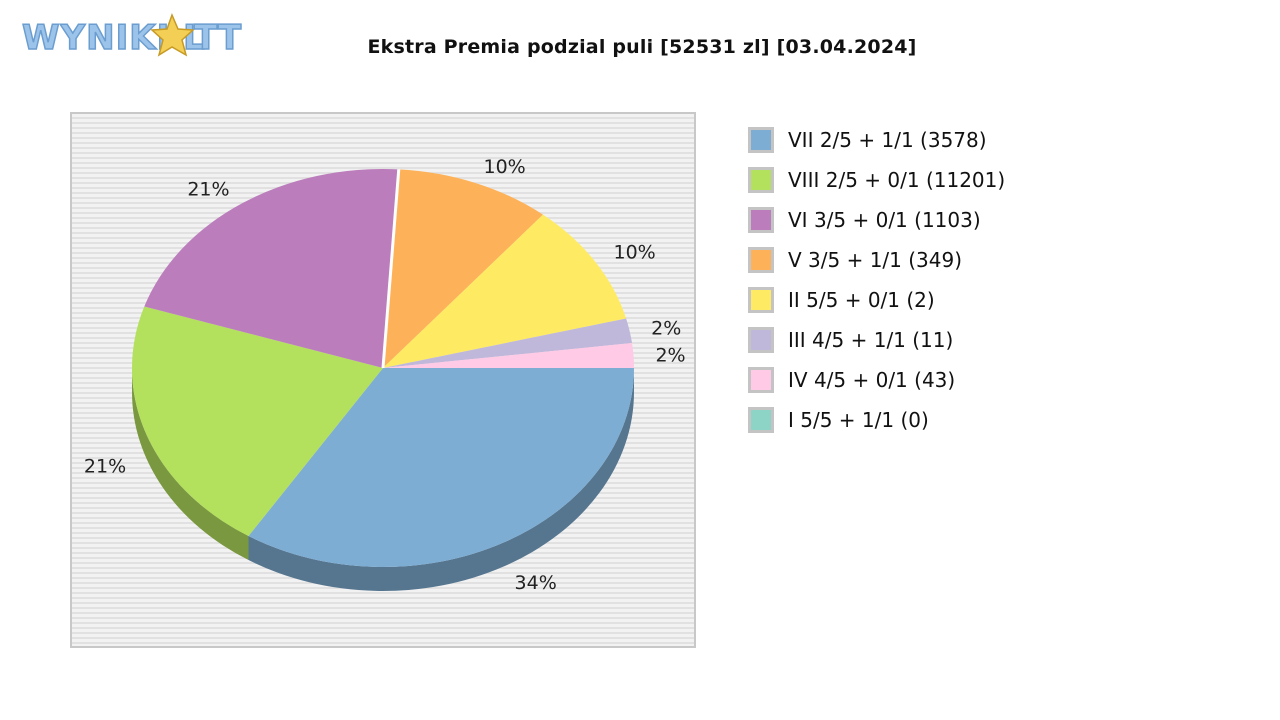  I want to click on legend-label-7: I 5/5 + 1/1 (0), so click(858, 420).